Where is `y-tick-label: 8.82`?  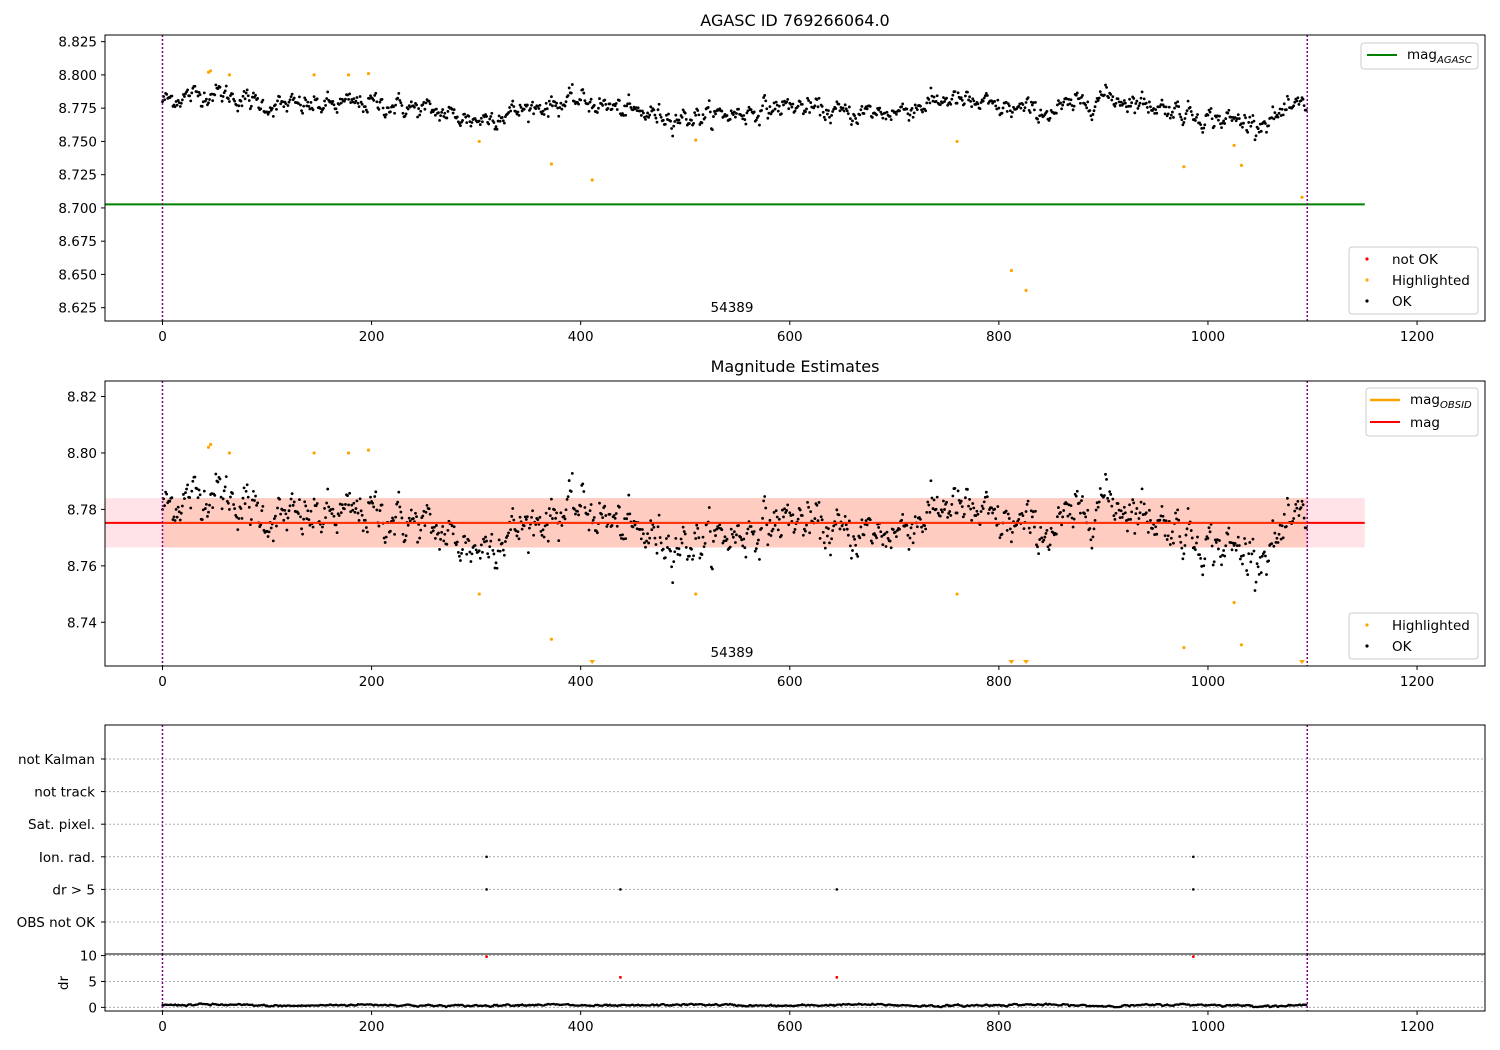
y-tick-label: 8.82 is located at coordinates (82, 398).